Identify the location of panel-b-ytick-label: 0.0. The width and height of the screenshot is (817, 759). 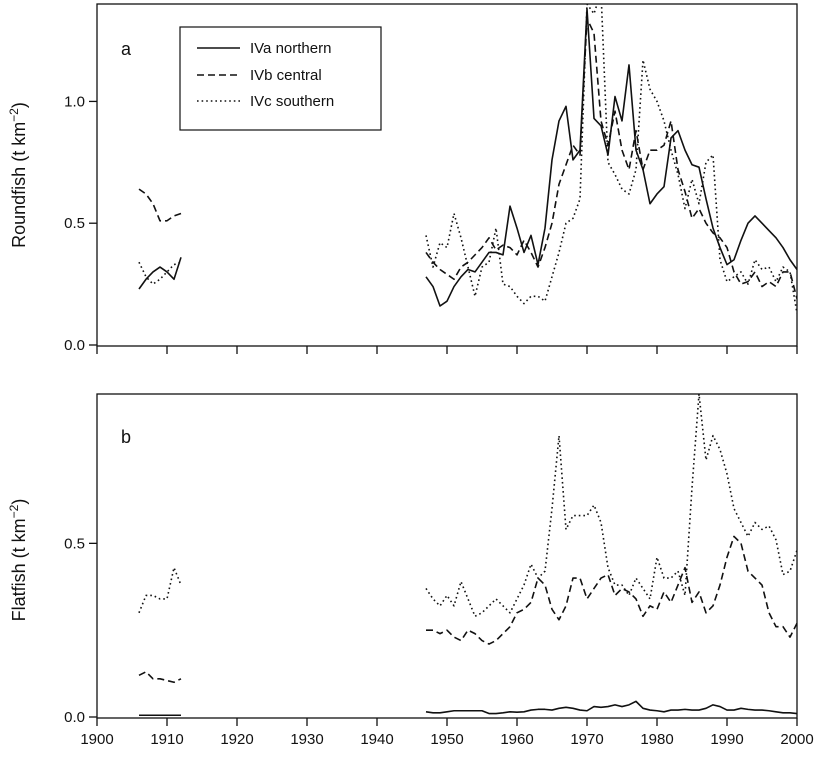
(74, 717).